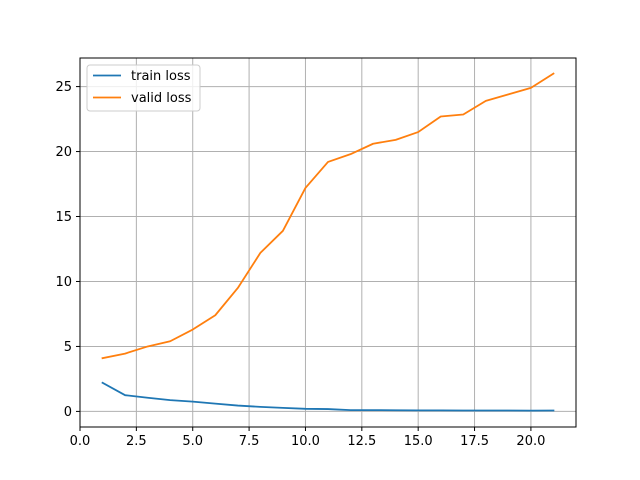 This screenshot has height=480, width=640. I want to click on legend-label-valid-loss: valid loss, so click(161, 98).